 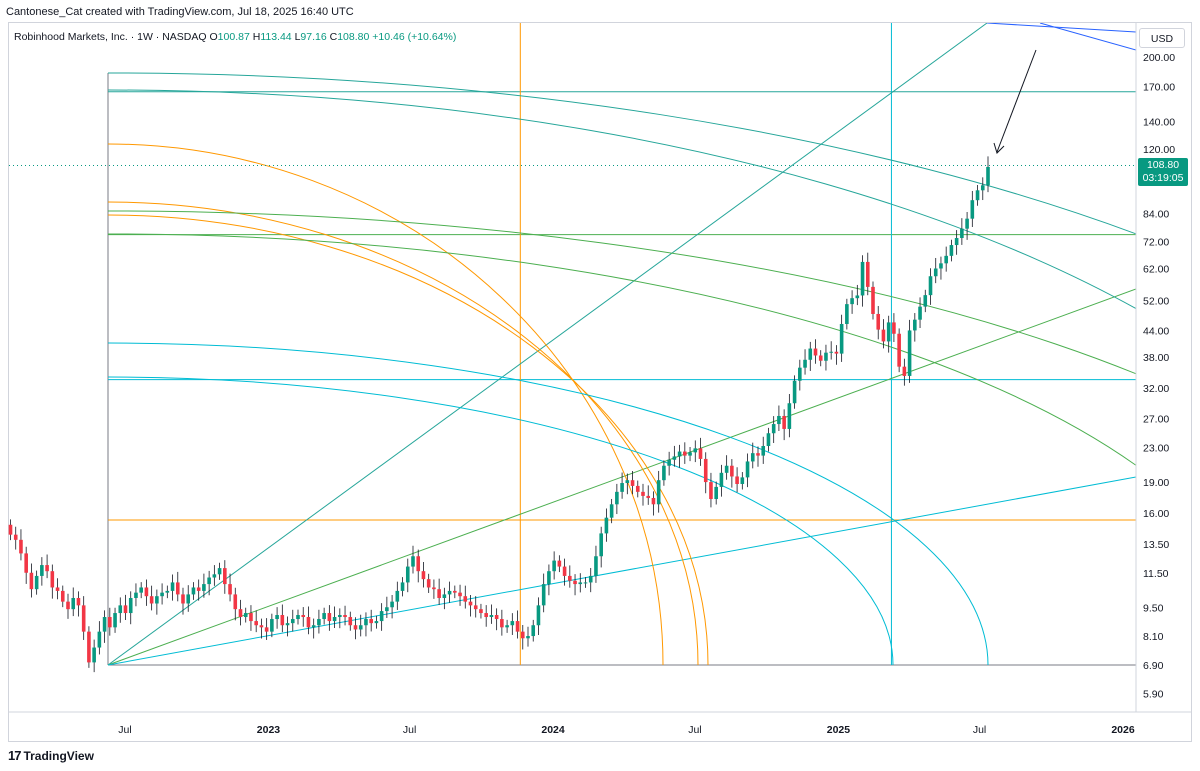 What do you see at coordinates (839, 730) in the screenshot?
I see `time-tick-label: 2025` at bounding box center [839, 730].